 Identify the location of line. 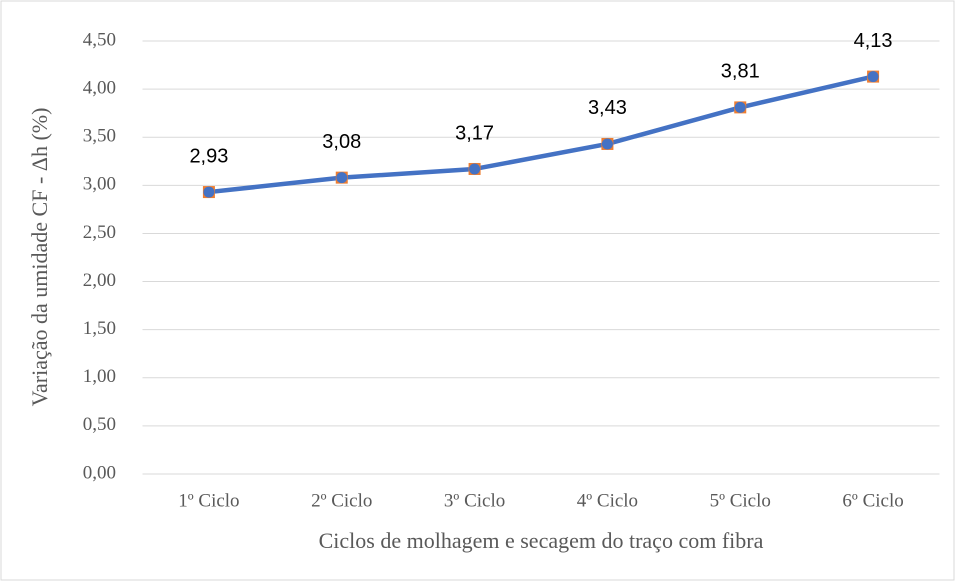
(541, 134).